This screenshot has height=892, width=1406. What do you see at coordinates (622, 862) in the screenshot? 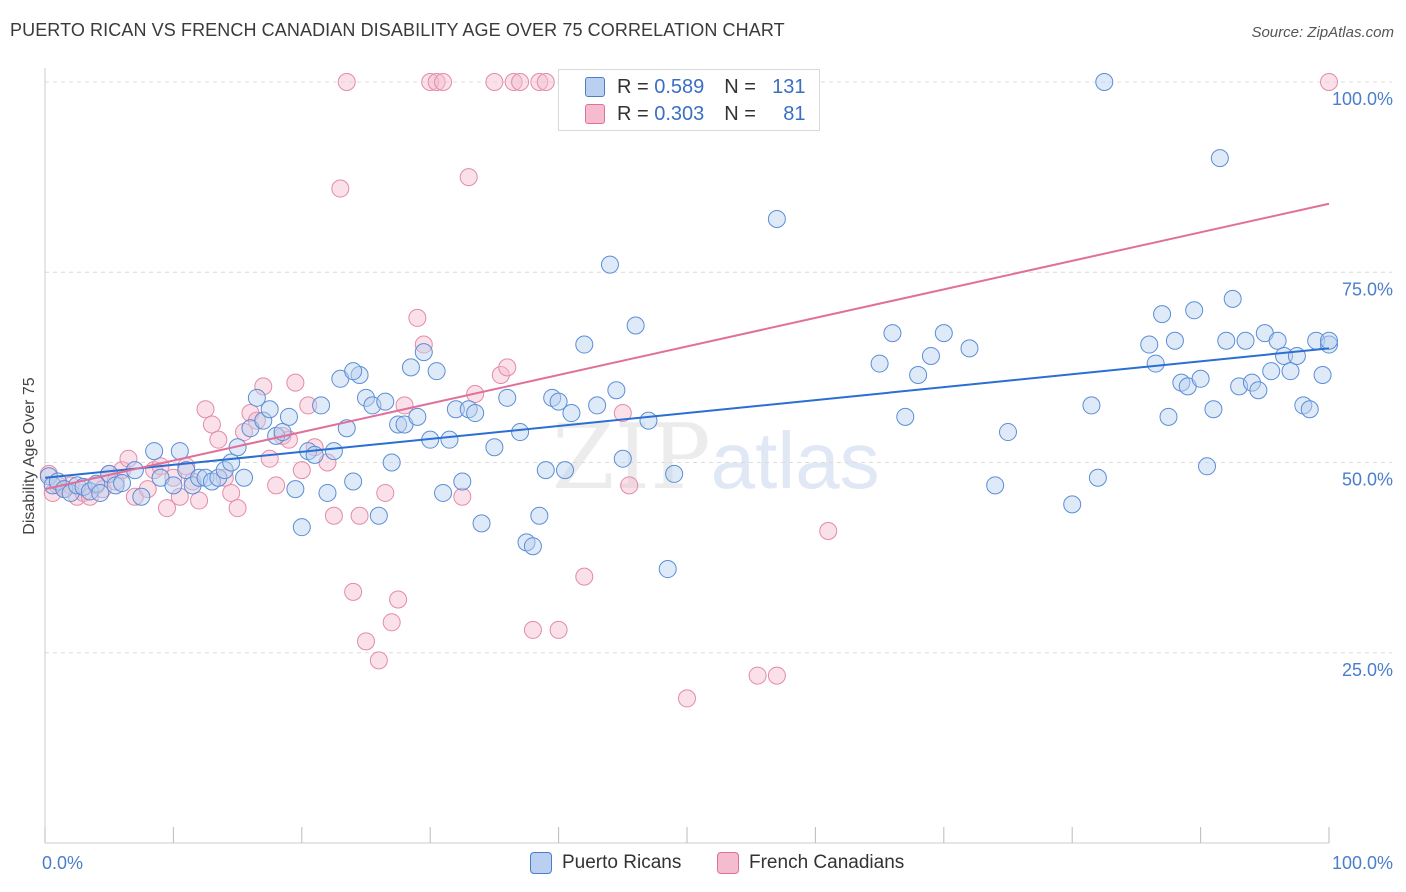
I see `legend-label: Puerto Ricans` at bounding box center [622, 862].